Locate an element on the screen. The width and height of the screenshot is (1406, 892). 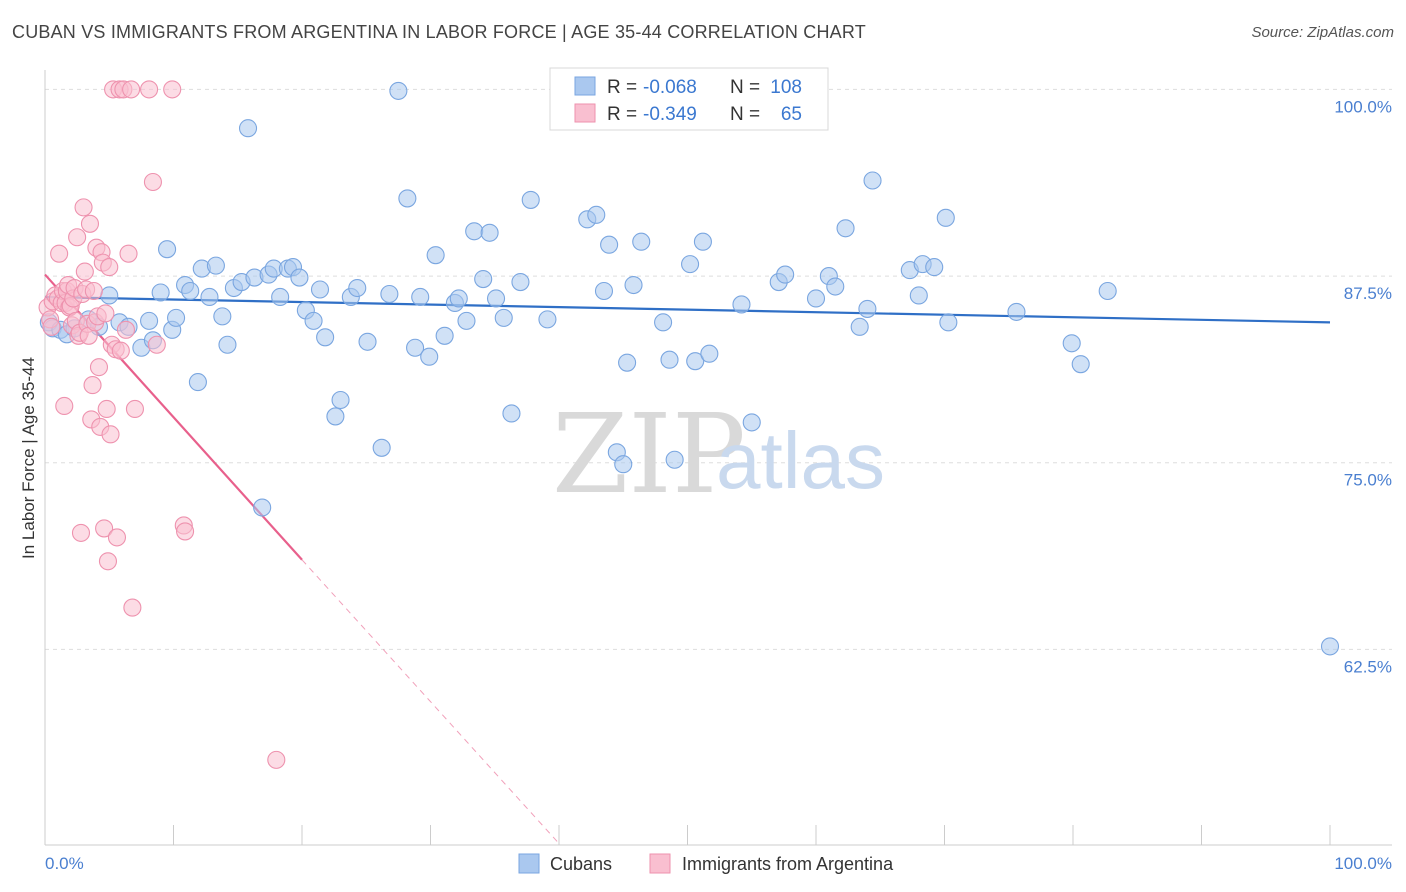
trend-line-argentina-extrapolated is located at coordinates (430, 701).